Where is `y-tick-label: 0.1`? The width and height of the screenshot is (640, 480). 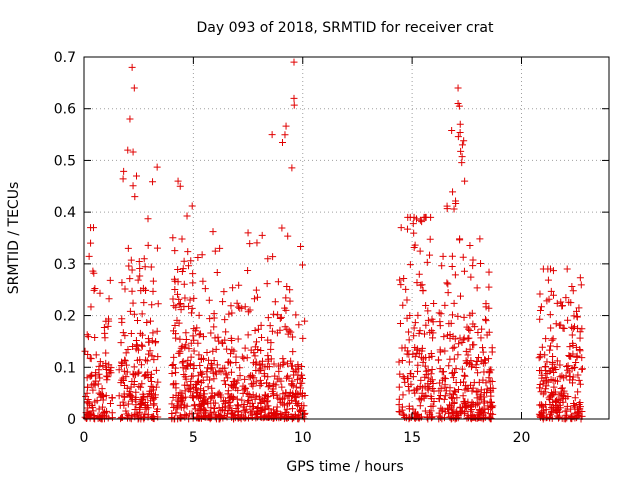
y-tick-label: 0.1 is located at coordinates (65, 368).